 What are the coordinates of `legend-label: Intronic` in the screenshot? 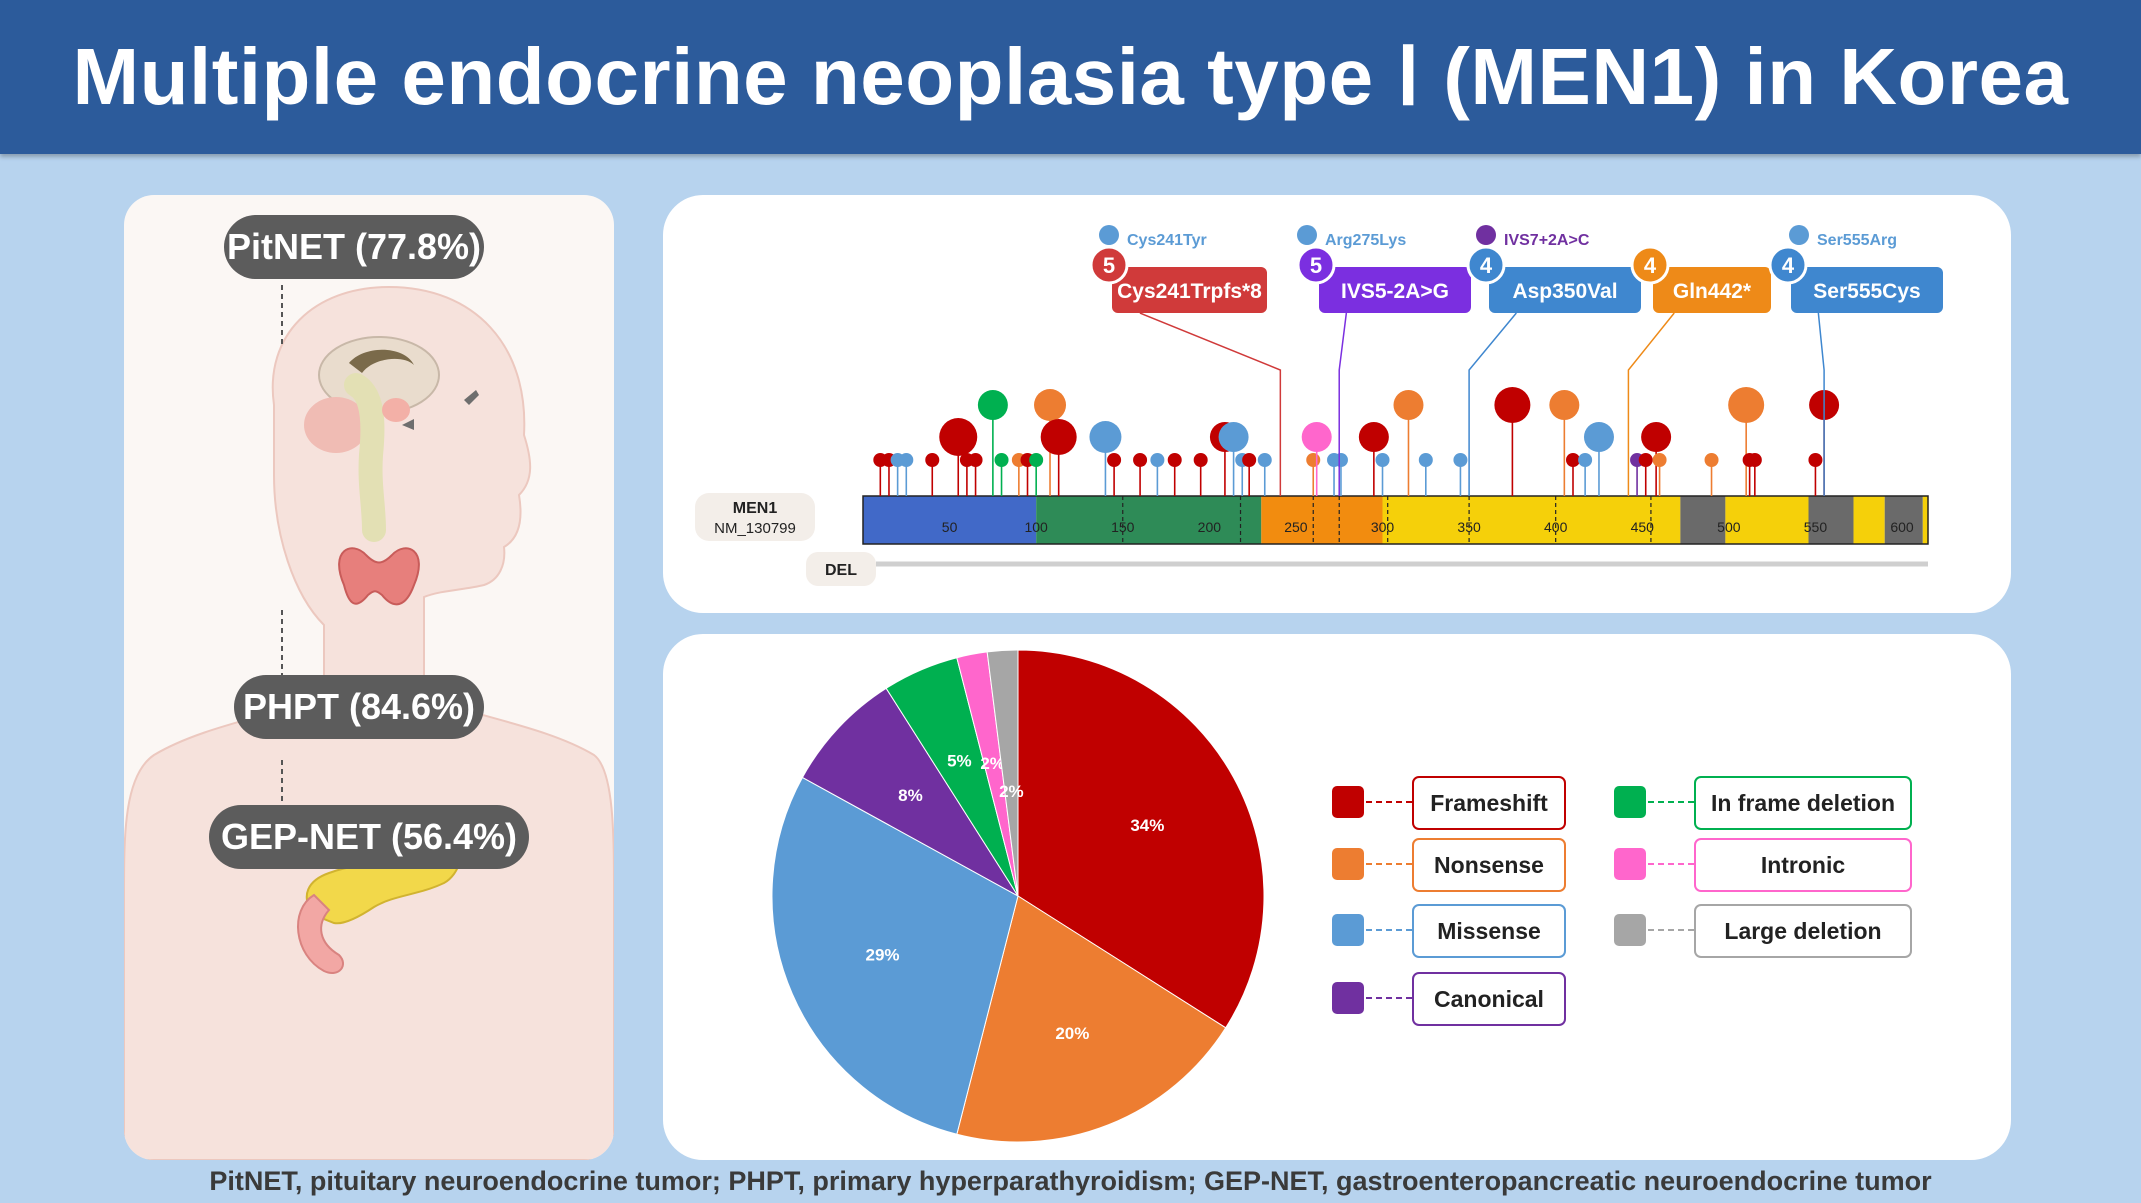 It's located at (1803, 865).